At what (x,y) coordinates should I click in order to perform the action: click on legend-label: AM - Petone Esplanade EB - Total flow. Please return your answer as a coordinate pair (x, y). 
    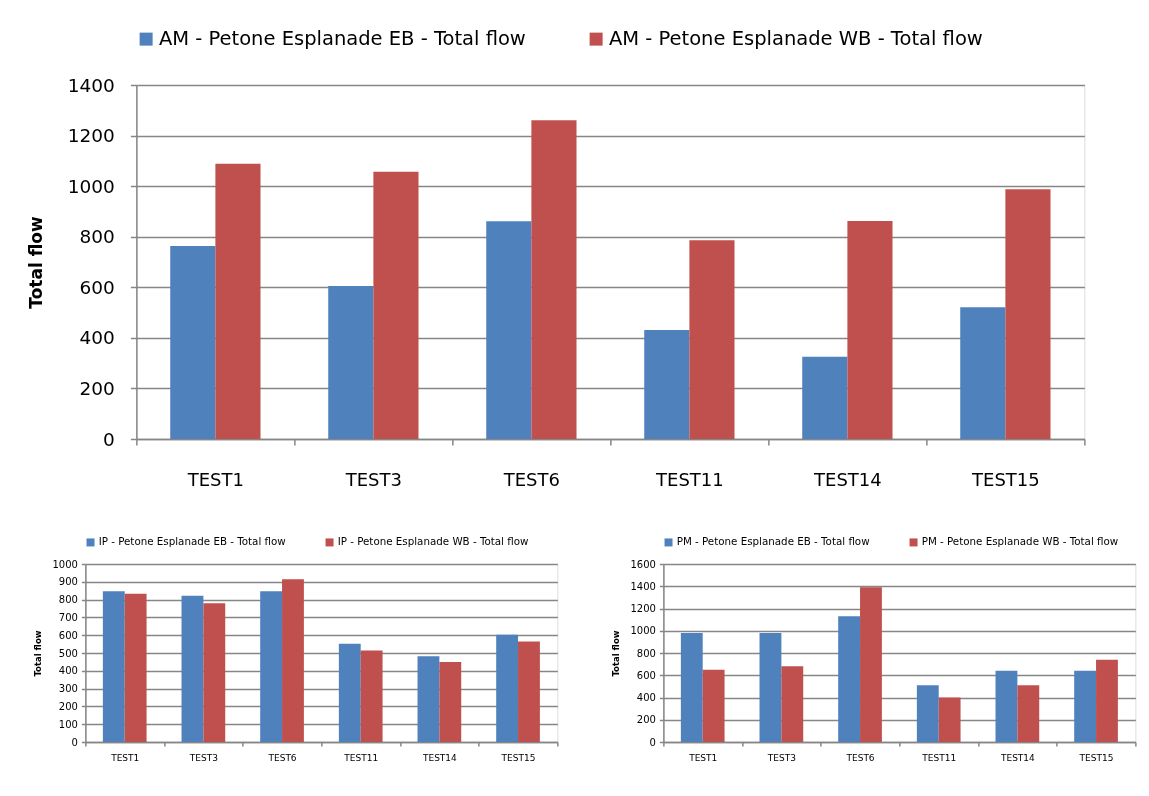
    Looking at the image, I should click on (342, 39).